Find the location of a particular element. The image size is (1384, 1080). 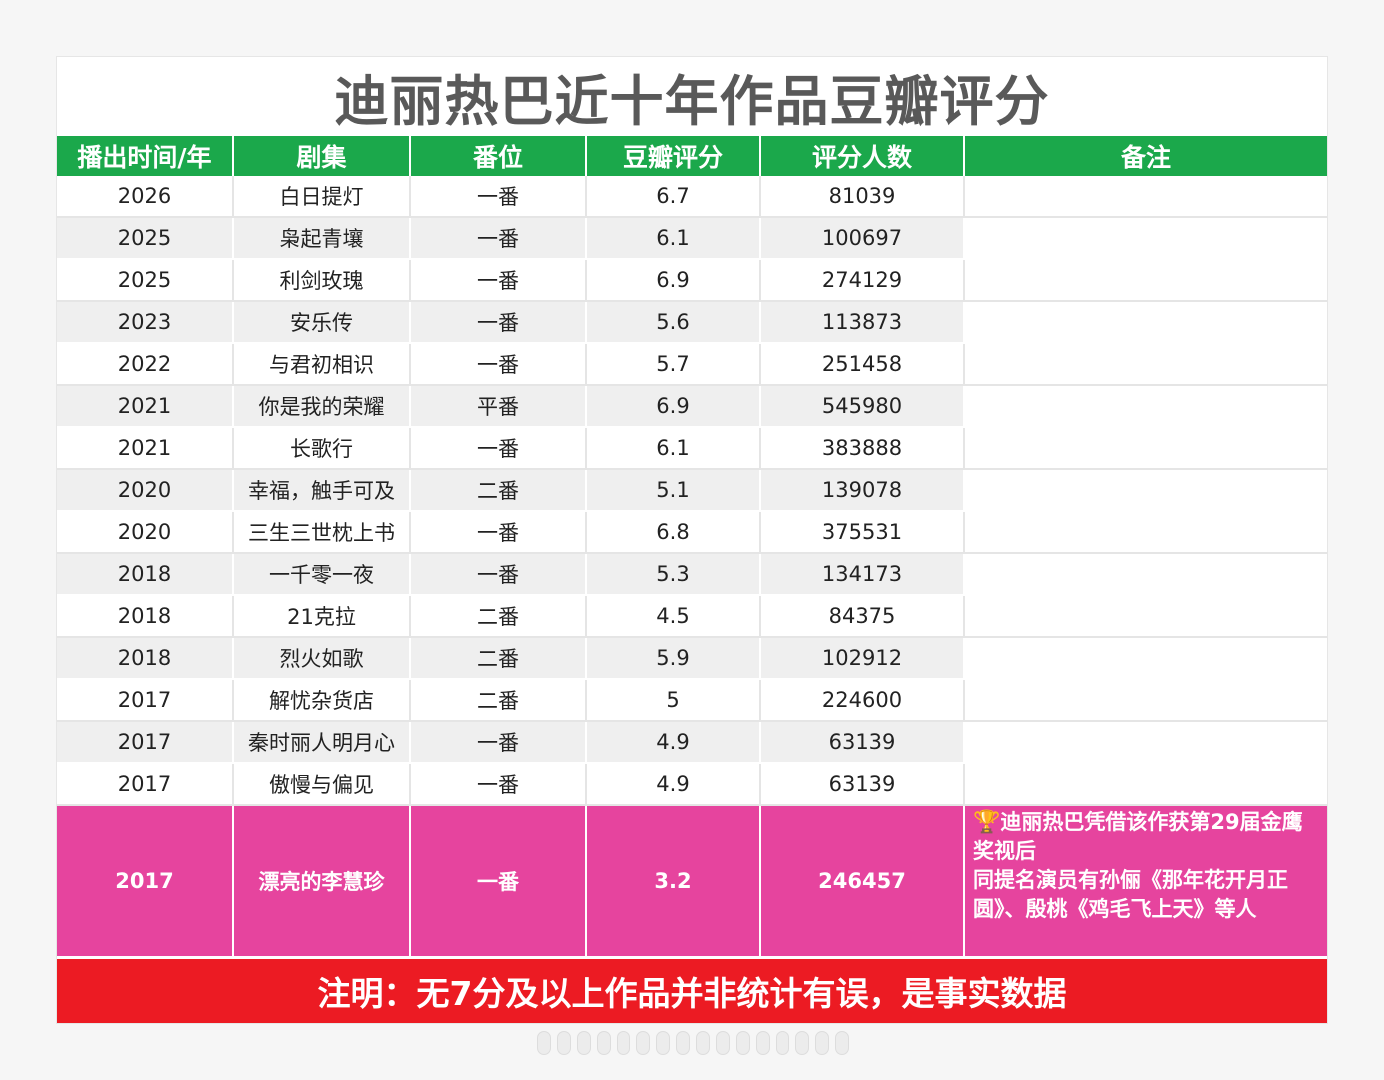

table-header-row: 播出时间/年 剧集 番位 豆瓣评分 评分人数 备注 is located at coordinates (692, 156).